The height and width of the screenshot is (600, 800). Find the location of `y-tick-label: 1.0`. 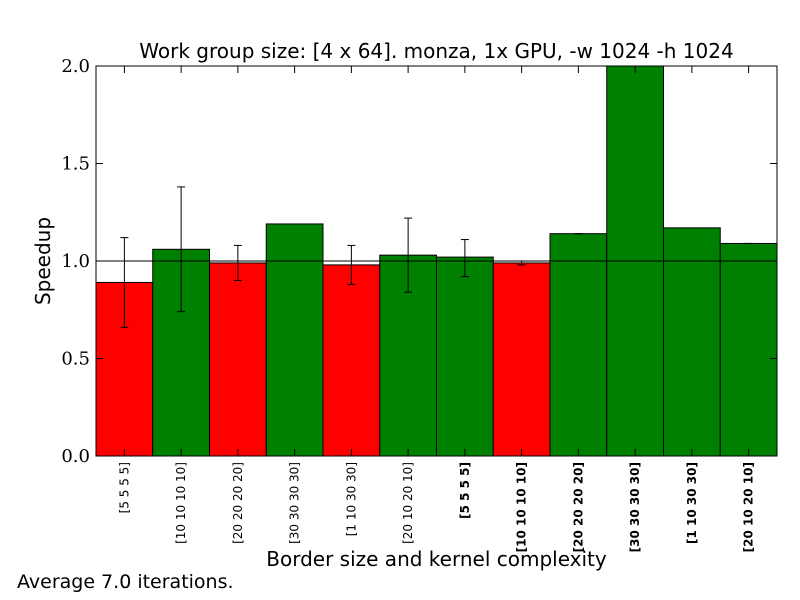

y-tick-label: 1.0 is located at coordinates (75, 261).